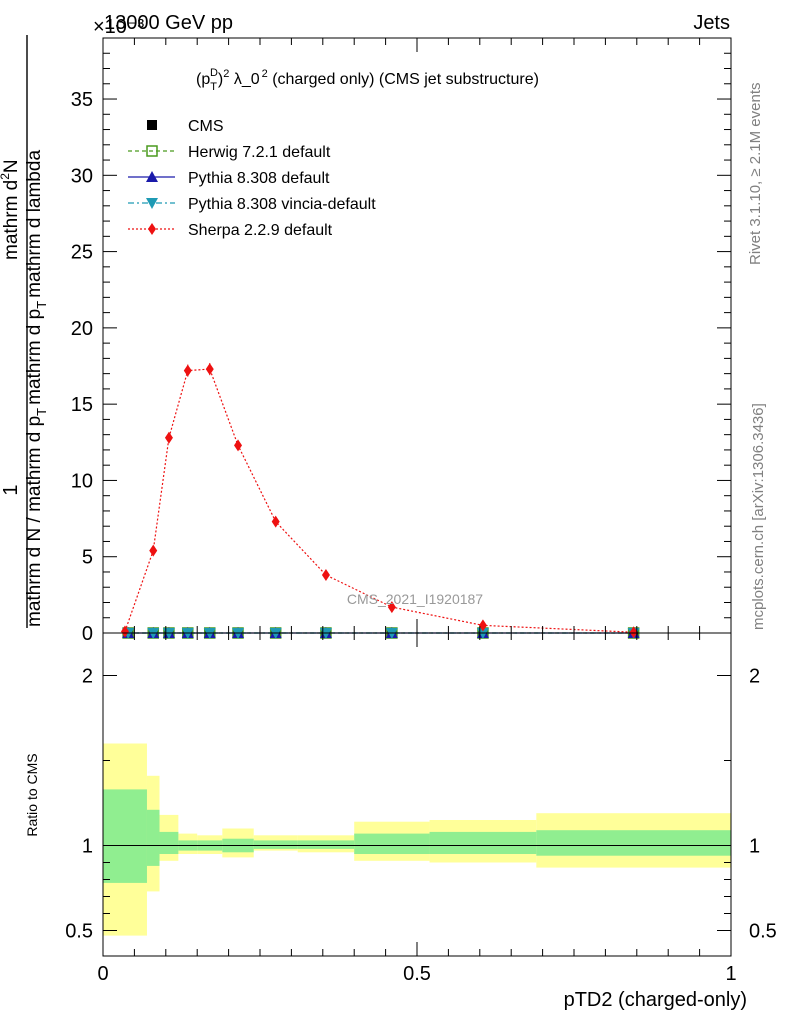  What do you see at coordinates (82, 176) in the screenshot?
I see `y-tick-label: 30` at bounding box center [82, 176].